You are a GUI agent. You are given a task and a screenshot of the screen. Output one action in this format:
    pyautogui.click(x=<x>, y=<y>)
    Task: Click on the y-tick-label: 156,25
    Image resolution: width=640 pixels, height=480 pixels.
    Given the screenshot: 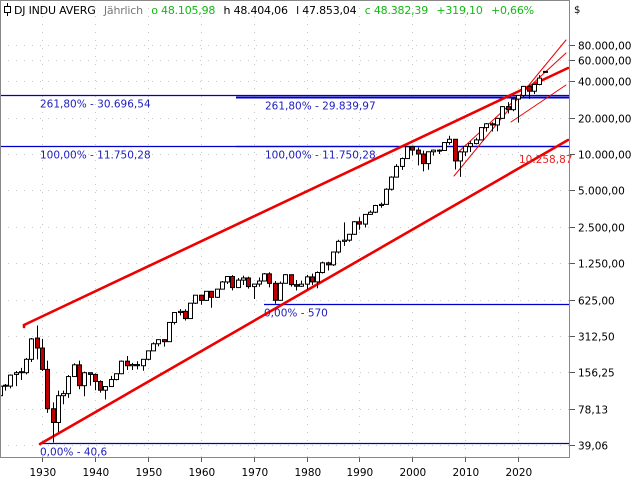 What is the action you would take?
    pyautogui.click(x=596, y=374)
    